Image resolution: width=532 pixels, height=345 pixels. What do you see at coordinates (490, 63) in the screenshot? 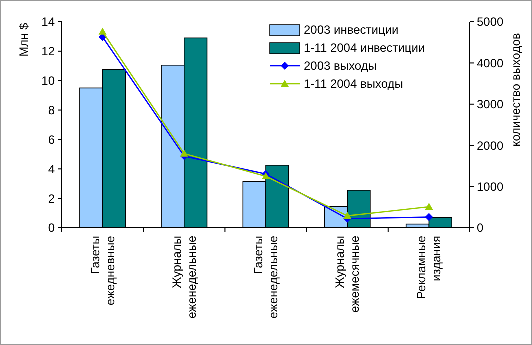
I see `y2-tick-label: 4000` at bounding box center [490, 63].